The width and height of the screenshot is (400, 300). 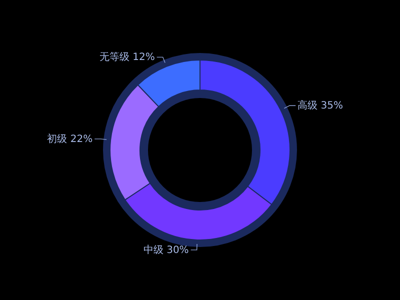 What do you see at coordinates (321, 106) in the screenshot?
I see `slice-label: 高级 35%` at bounding box center [321, 106].